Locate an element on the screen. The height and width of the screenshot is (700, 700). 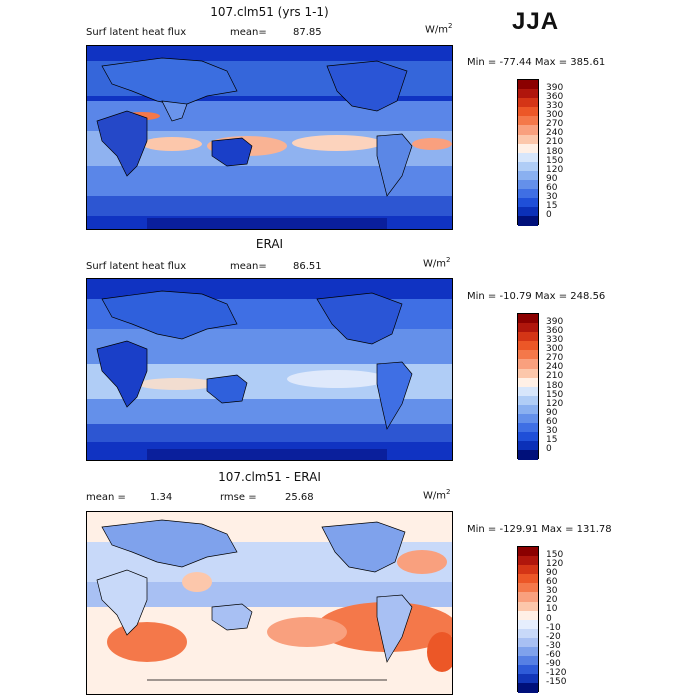
panel3-map is located at coordinates (269, 603).